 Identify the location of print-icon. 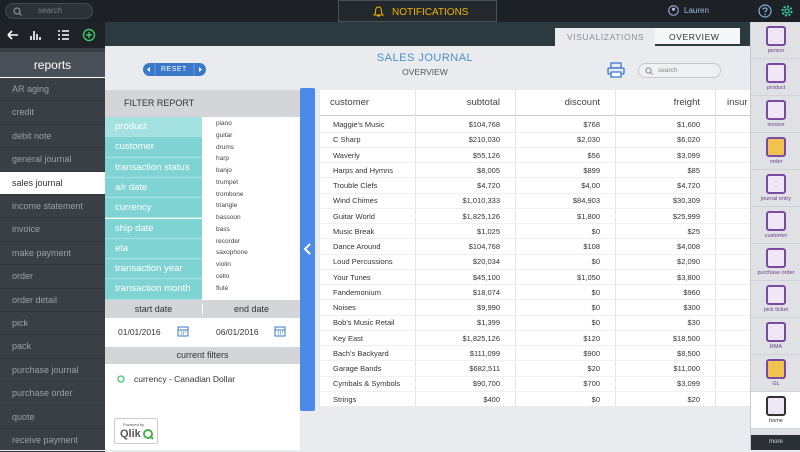
(616, 70).